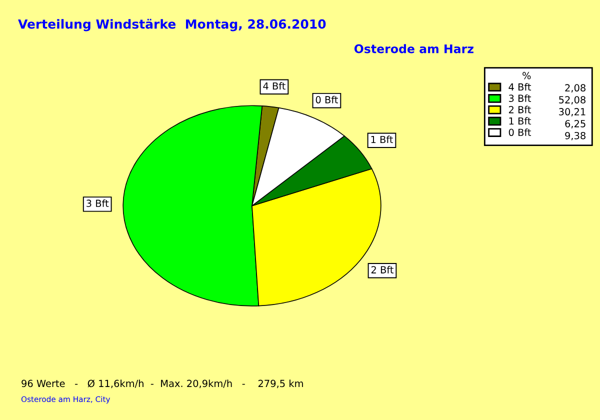 Image resolution: width=600 pixels, height=420 pixels. Describe the element at coordinates (575, 136) in the screenshot. I see `data-label: 9,38` at that location.